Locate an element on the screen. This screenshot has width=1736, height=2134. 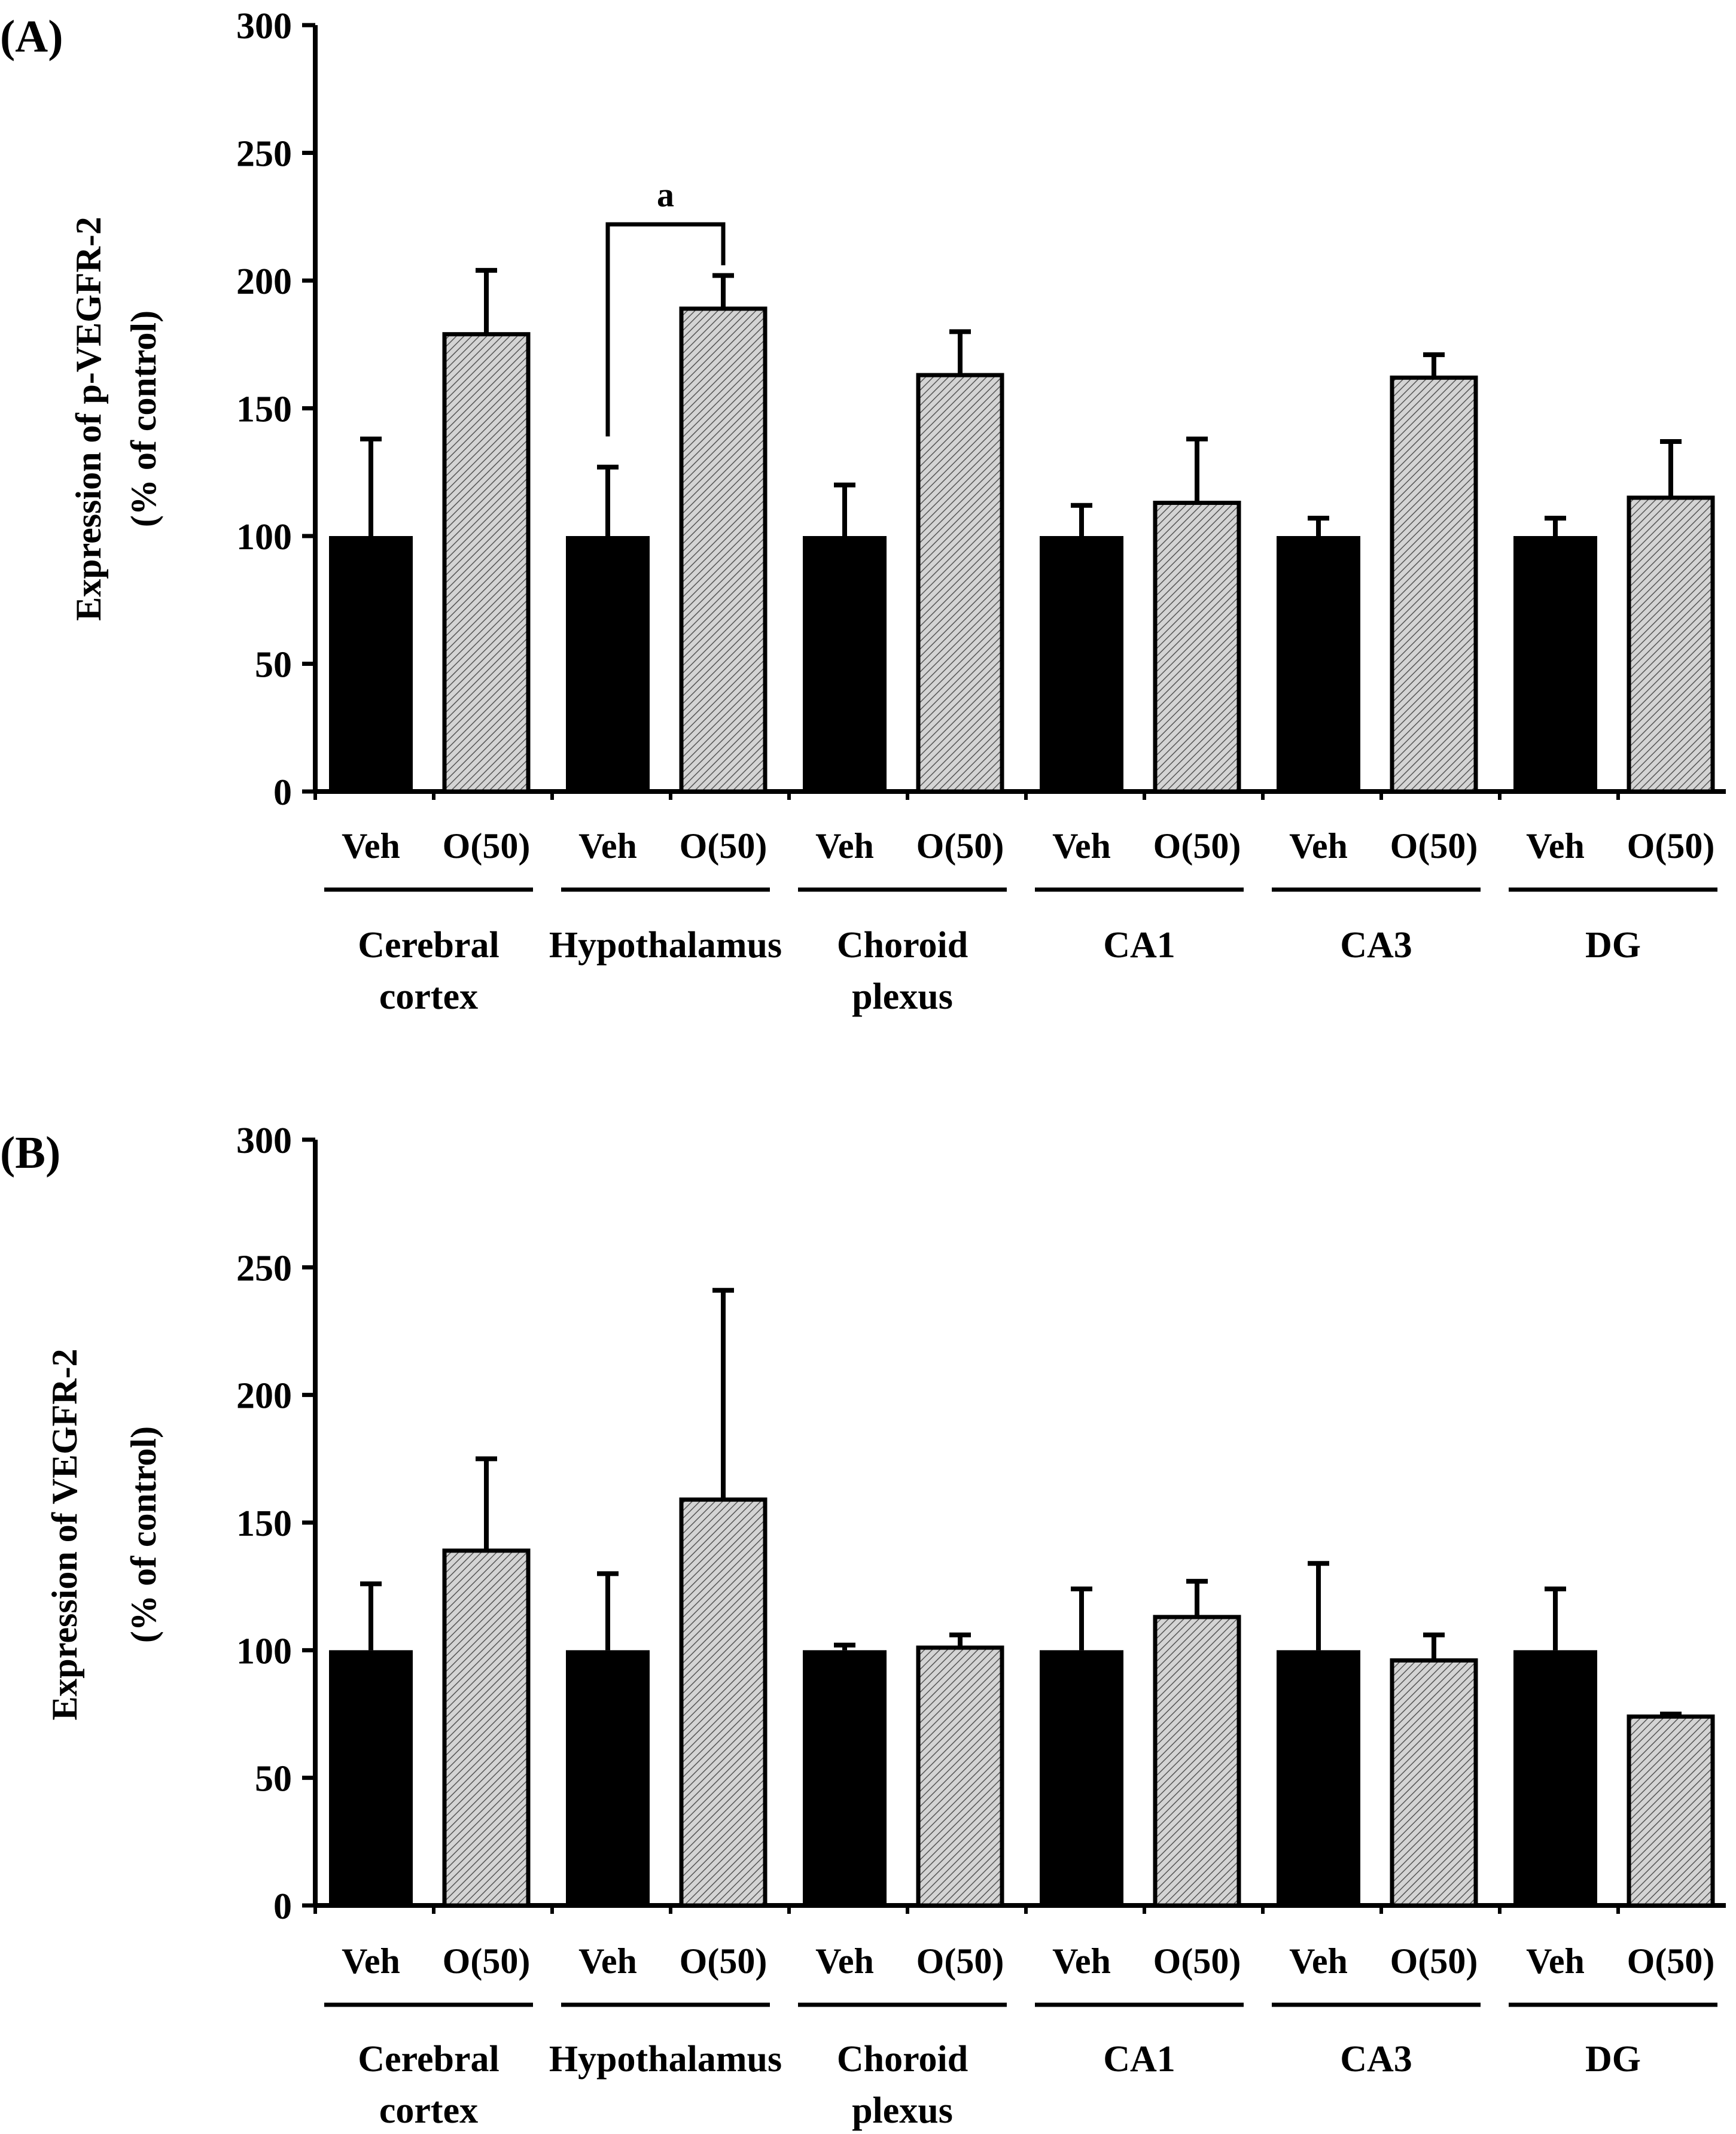
significance-bracket-icon is located at coordinates (665, 329).